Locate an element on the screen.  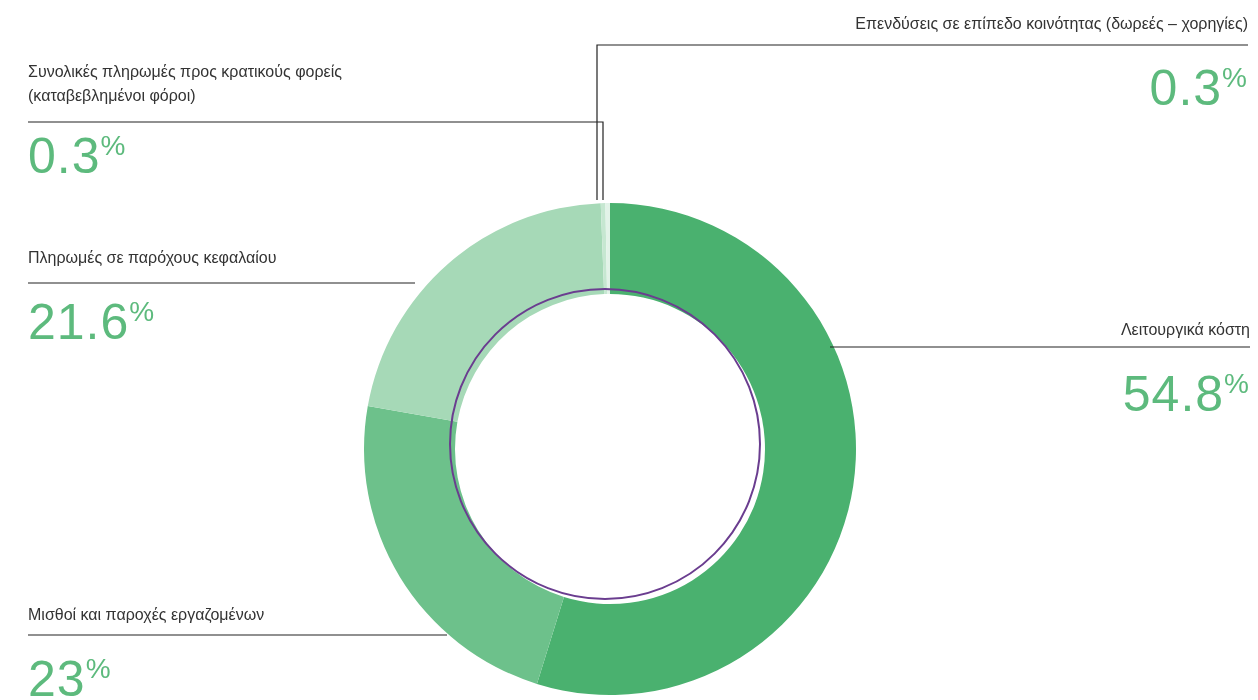
slice-label: Λειτουργικά κόστη is located at coordinates (1184, 330).